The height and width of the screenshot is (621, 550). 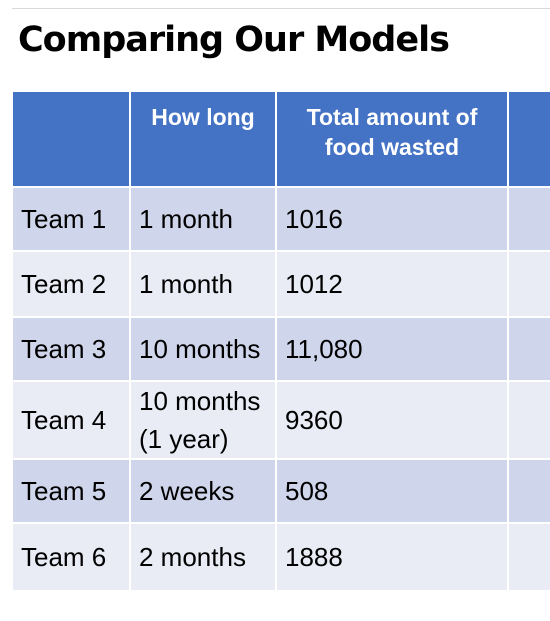 What do you see at coordinates (392, 349) in the screenshot?
I see `food-wasted-cell: 11,080` at bounding box center [392, 349].